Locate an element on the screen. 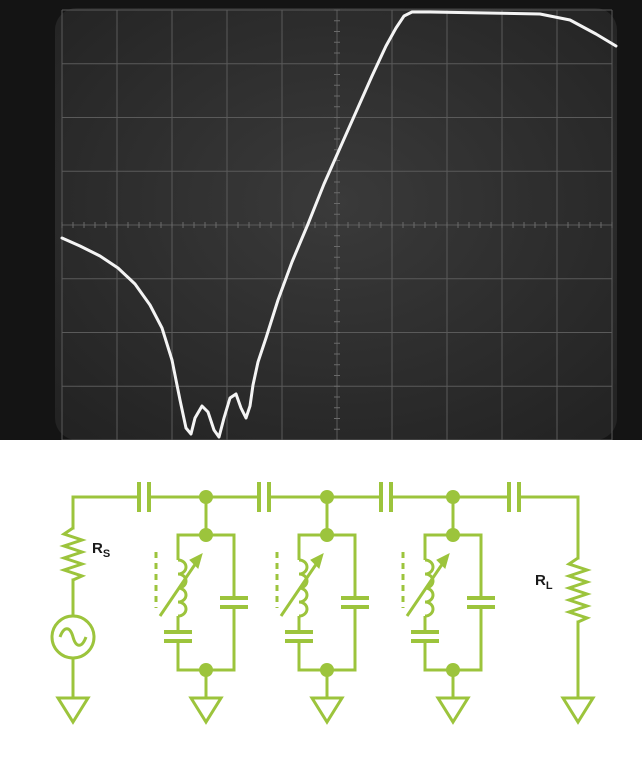 This screenshot has width=642, height=774. source-resistor-symbol is located at coordinates (73, 554).